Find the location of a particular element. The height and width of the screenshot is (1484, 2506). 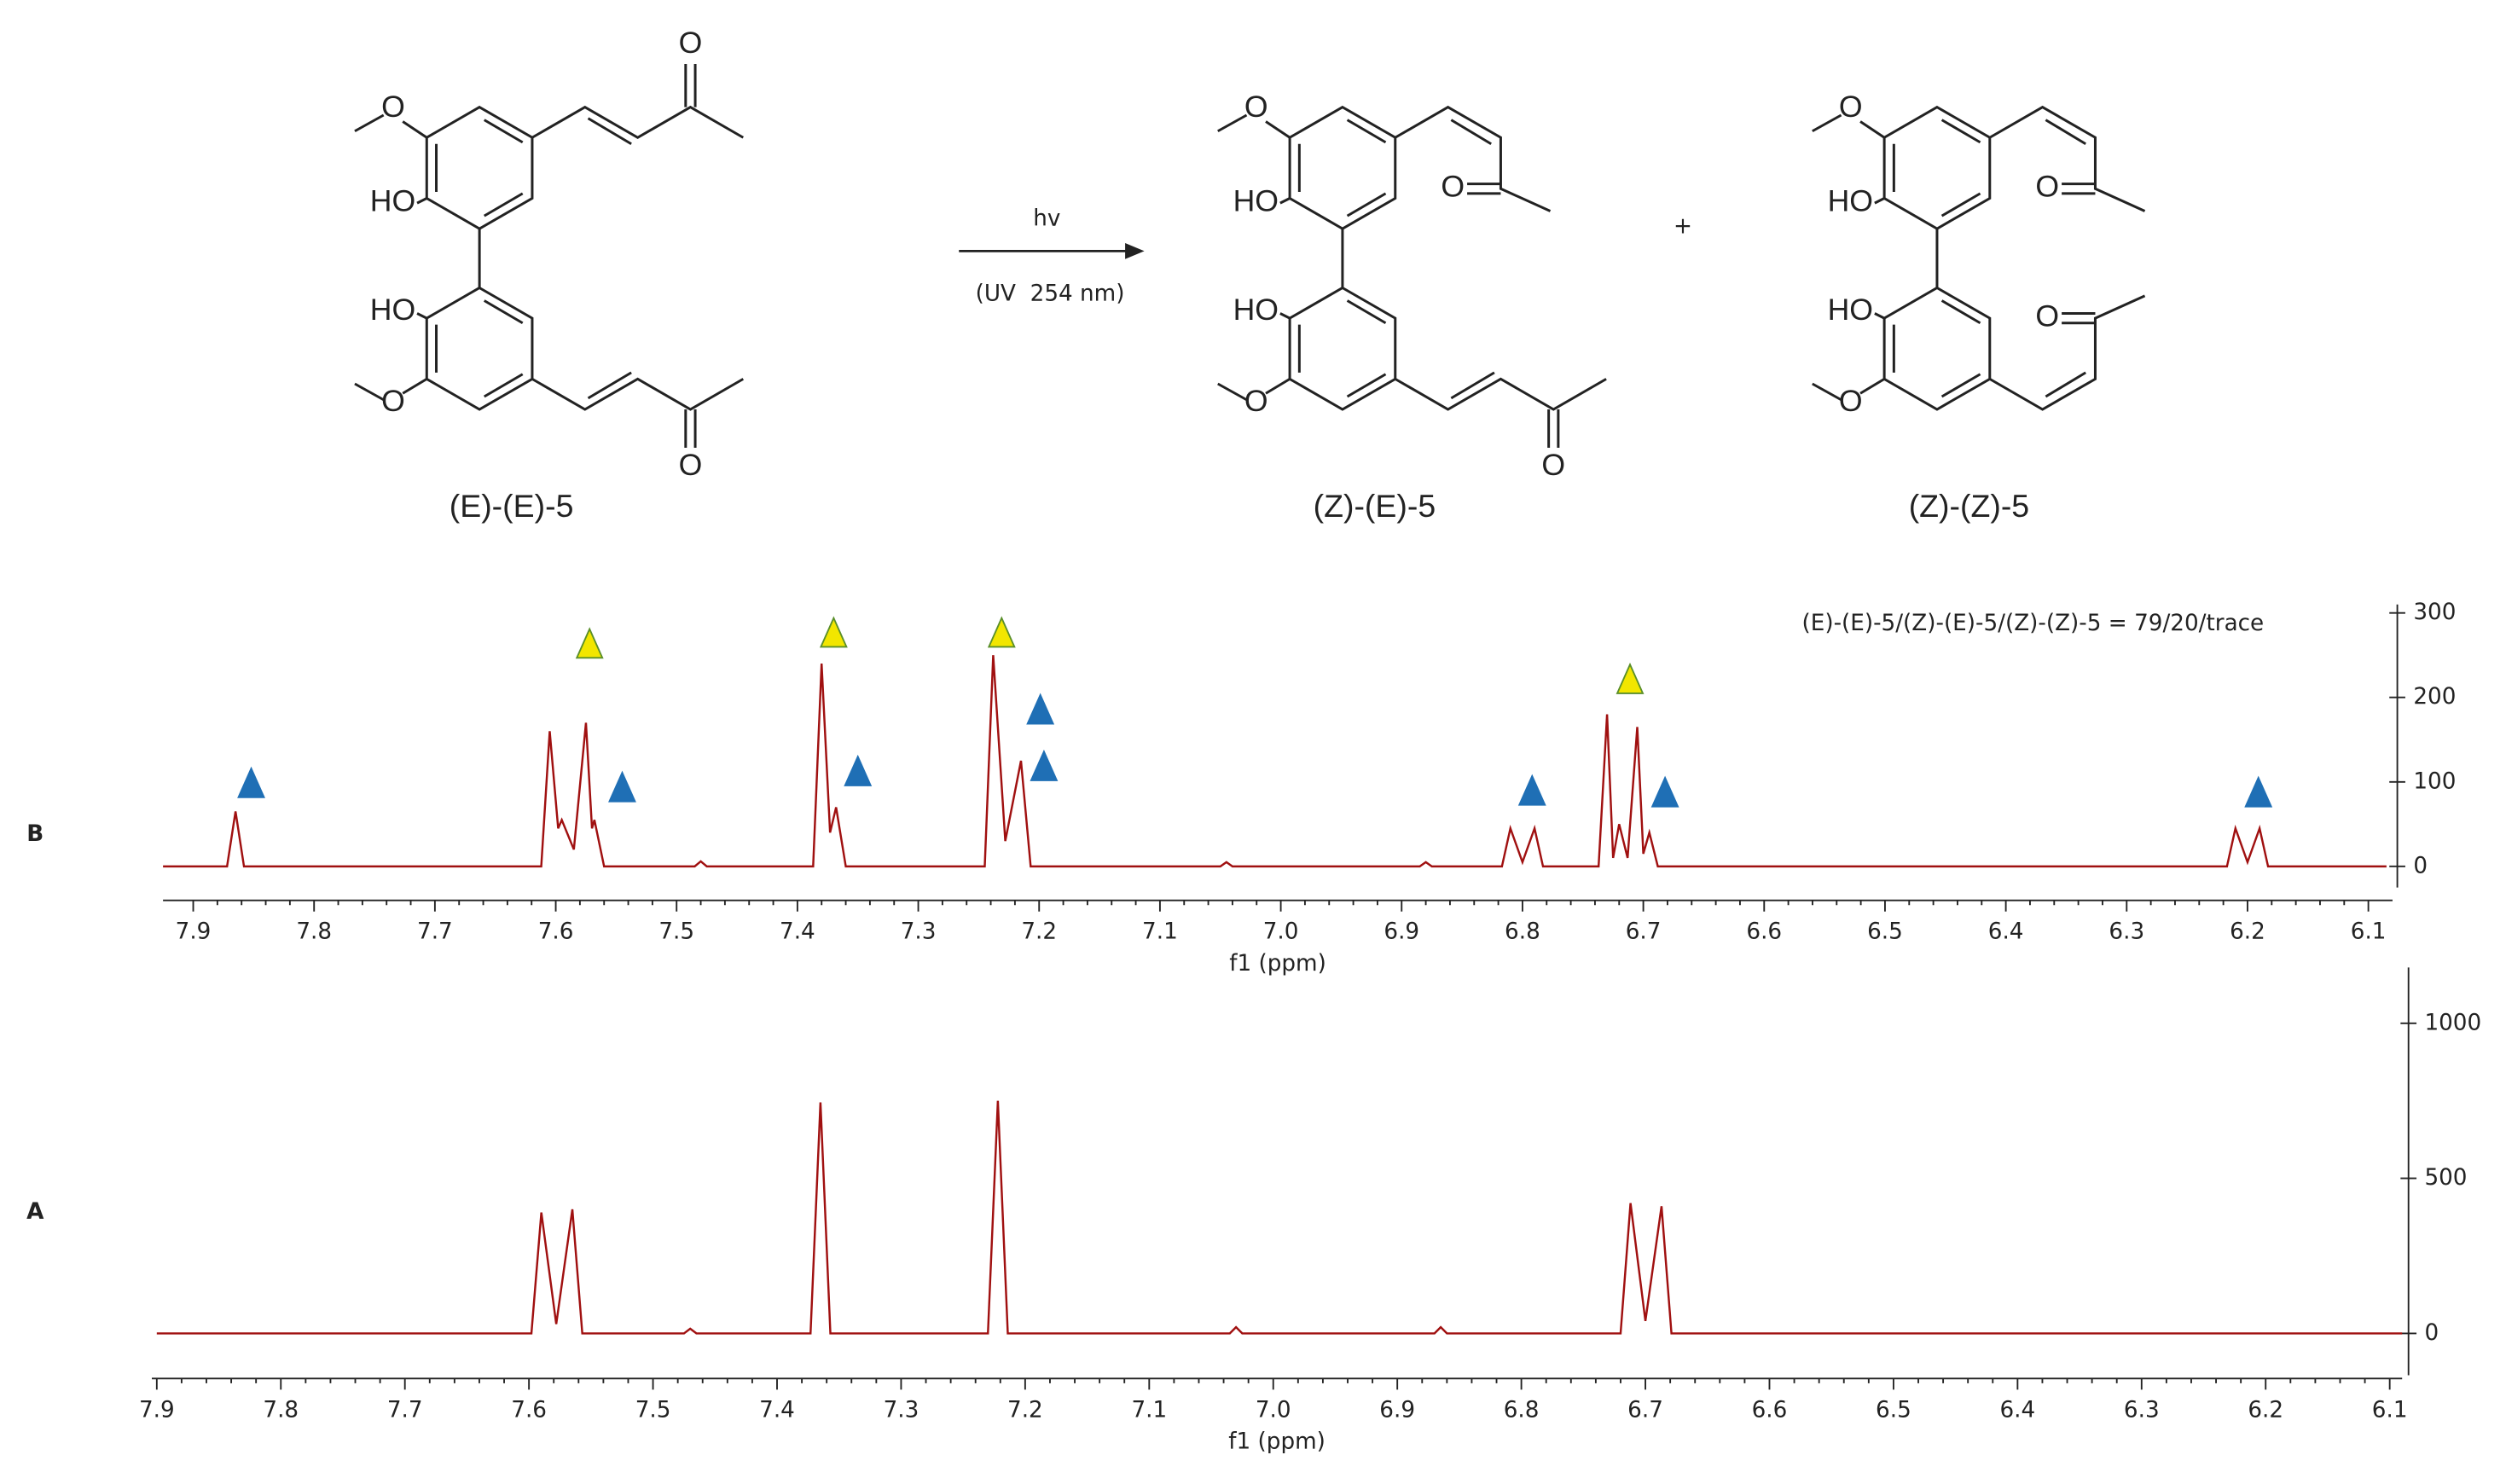

y-tick-label: 200 is located at coordinates (2434, 697).